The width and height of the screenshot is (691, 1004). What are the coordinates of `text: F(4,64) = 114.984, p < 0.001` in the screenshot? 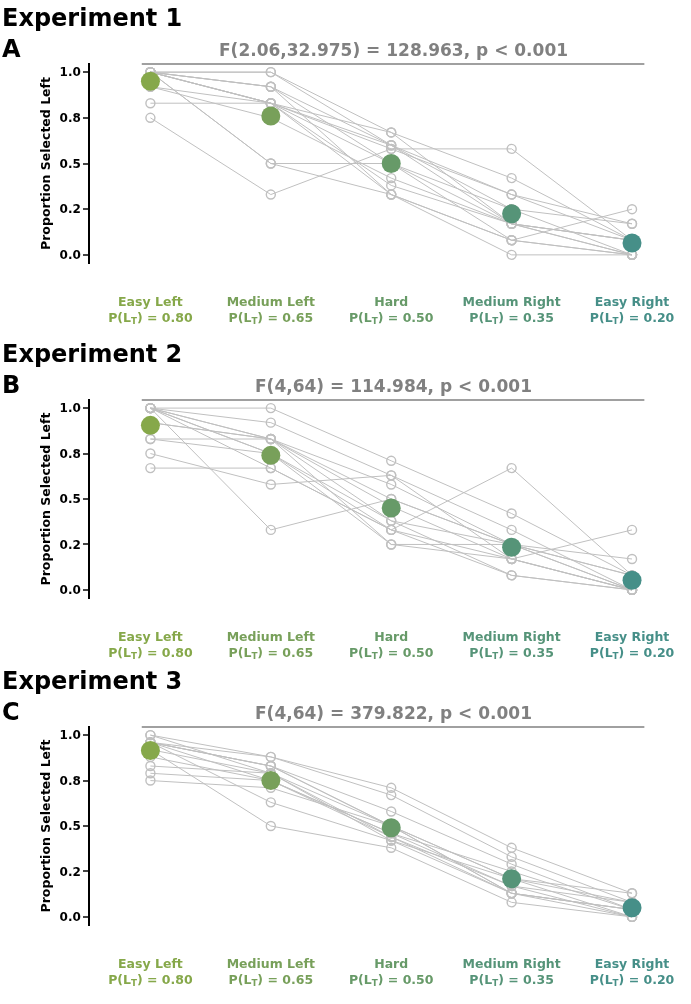 It's located at (394, 386).